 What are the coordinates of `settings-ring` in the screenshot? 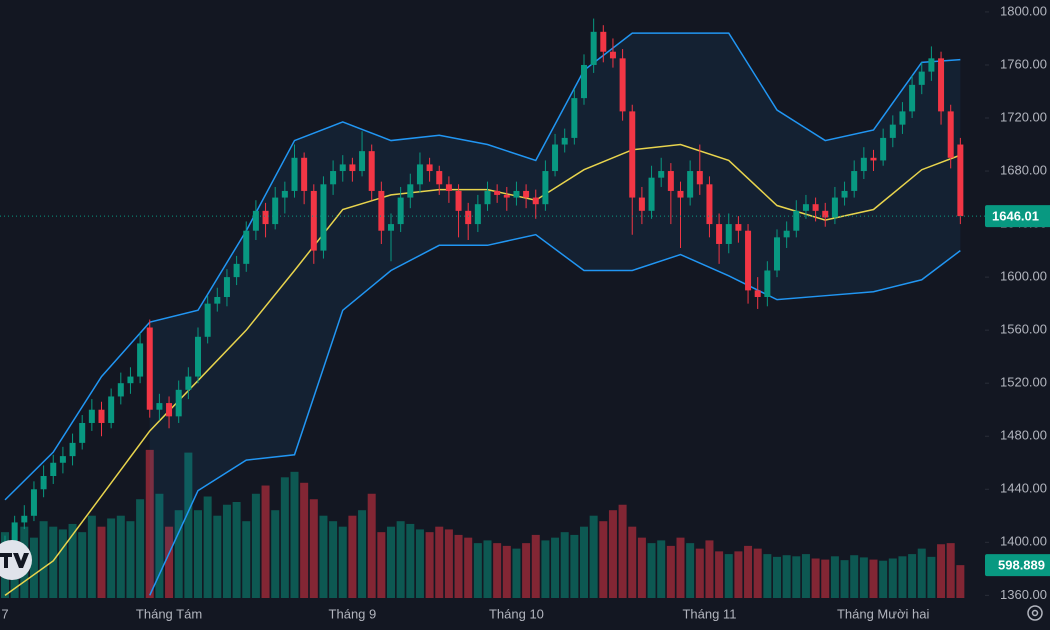 It's located at (1035, 613).